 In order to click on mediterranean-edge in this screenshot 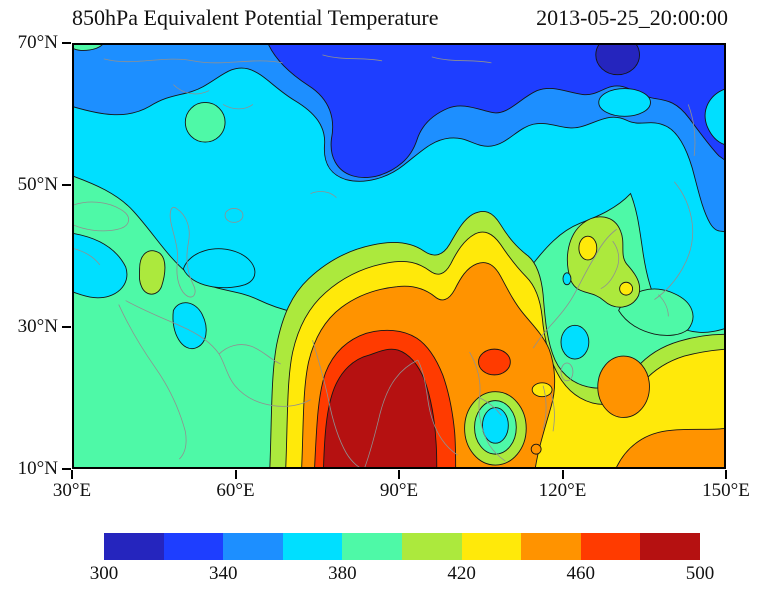, I will do `click(87, 257)`.